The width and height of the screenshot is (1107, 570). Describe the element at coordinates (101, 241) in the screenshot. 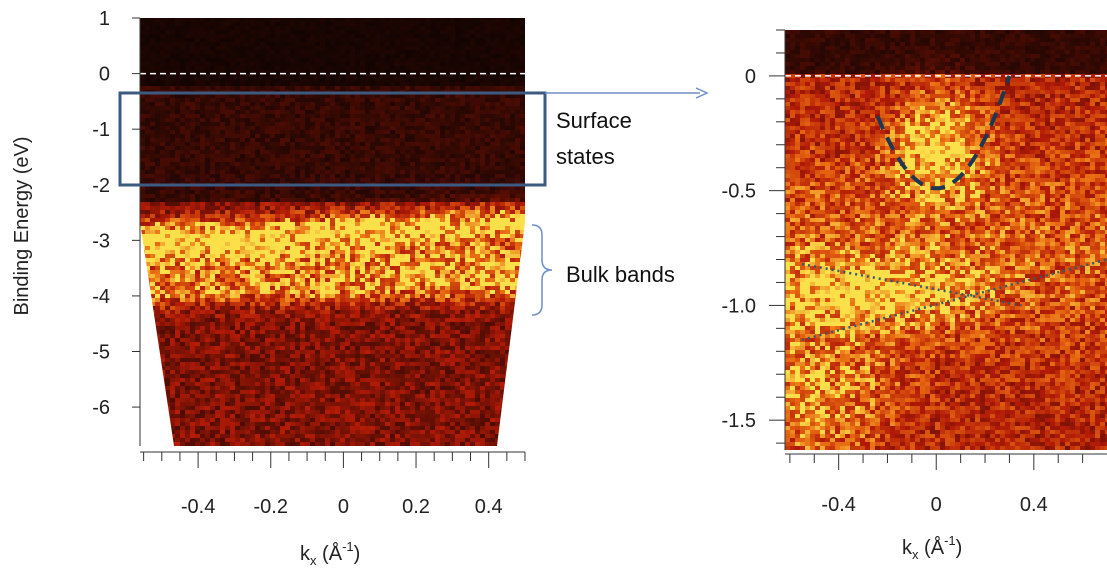

I see `y-tick-label: -3` at that location.